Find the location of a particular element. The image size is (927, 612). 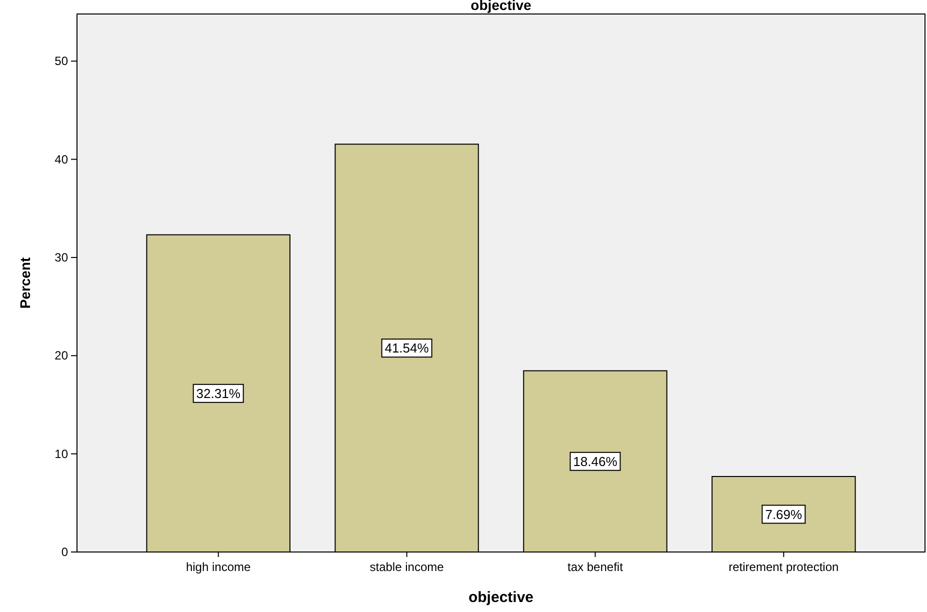

y-tick-label: 40 is located at coordinates (61, 159).